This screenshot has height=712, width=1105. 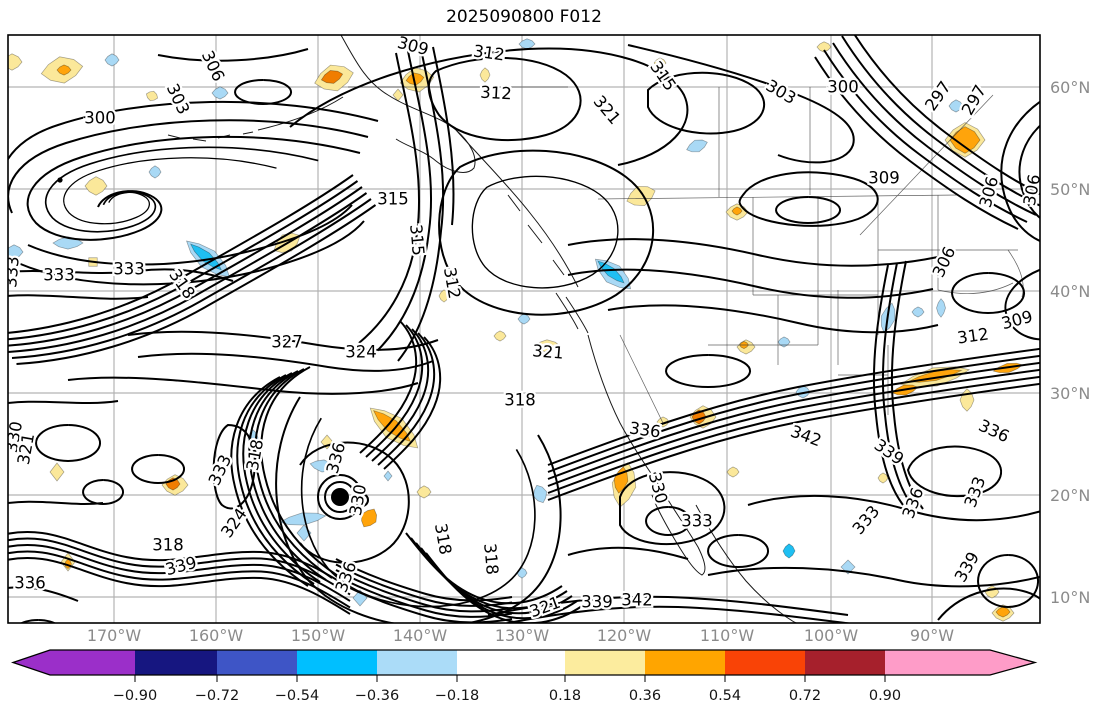 I want to click on colorbar-tick-label: −0.90, so click(x=135, y=696).